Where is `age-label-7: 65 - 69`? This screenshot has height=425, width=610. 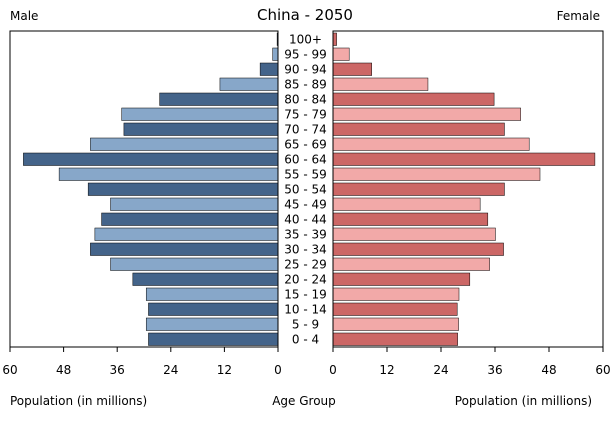
age-label-7: 65 - 69 is located at coordinates (305, 145).